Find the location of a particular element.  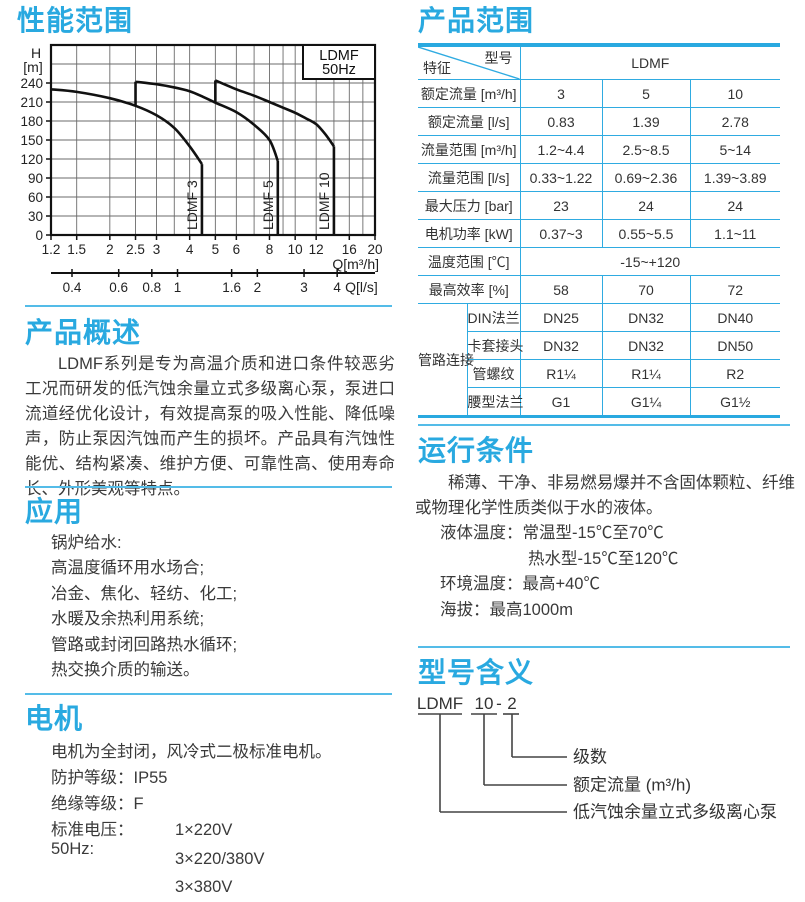

x-tick-label: 2 is located at coordinates (110, 249).